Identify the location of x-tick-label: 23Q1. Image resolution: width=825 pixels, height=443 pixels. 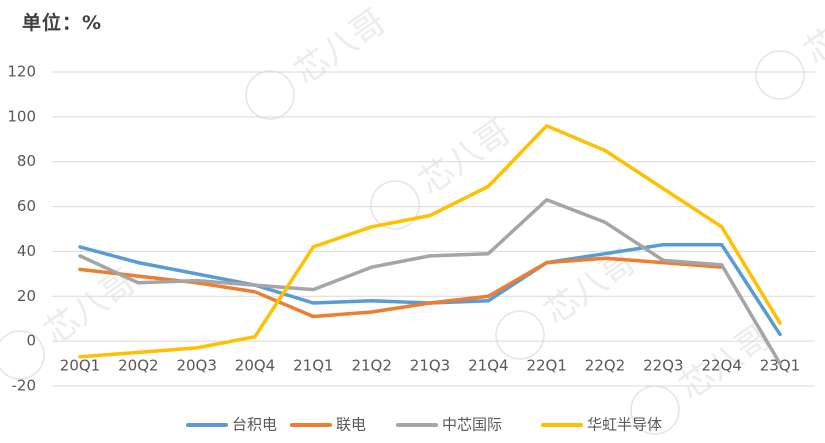
(780, 366).